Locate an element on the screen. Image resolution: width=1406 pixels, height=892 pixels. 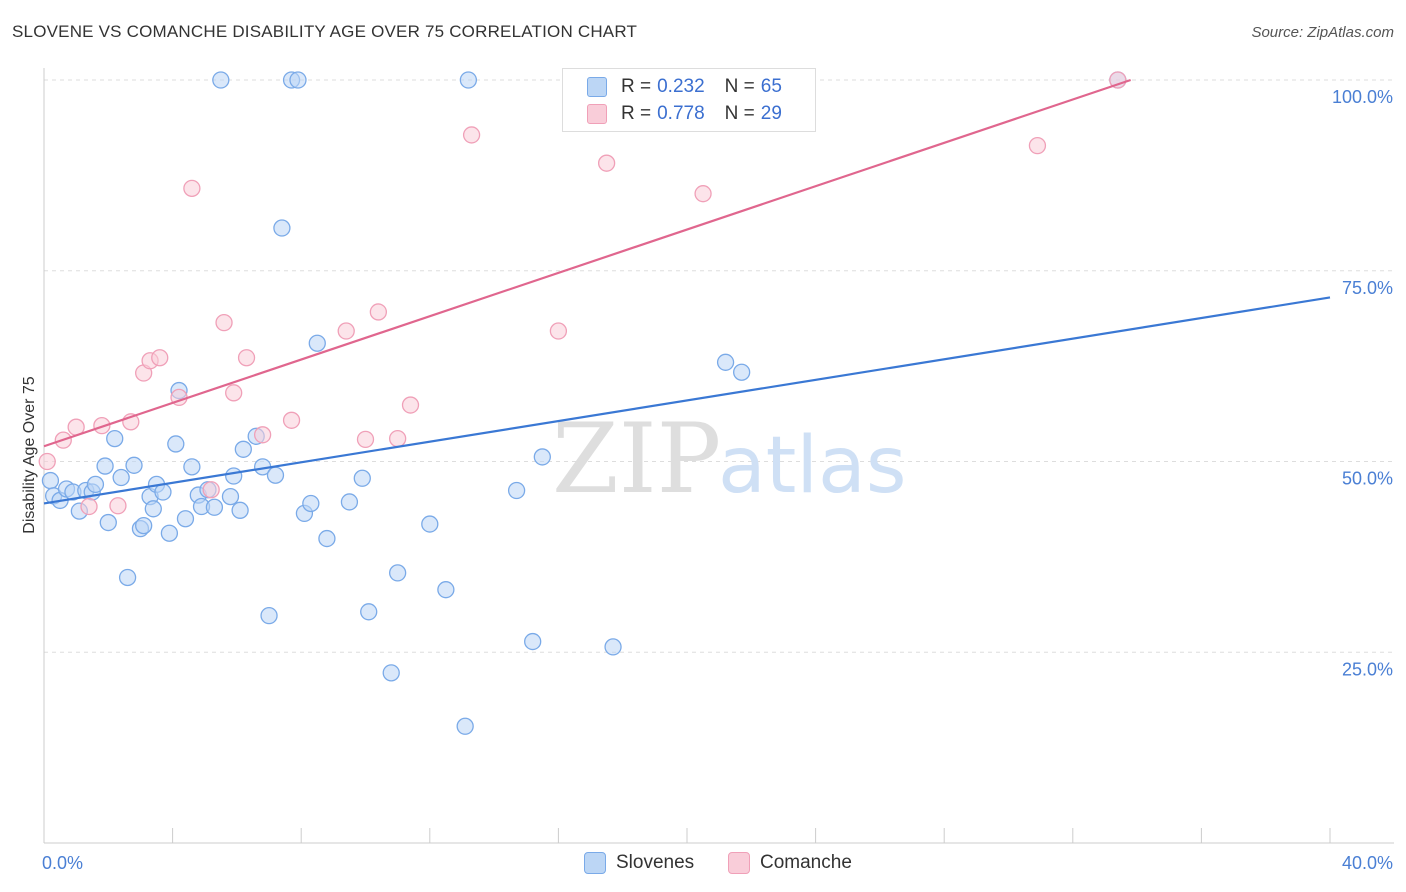
y-tick-label: 50.0% is located at coordinates (1367, 479).